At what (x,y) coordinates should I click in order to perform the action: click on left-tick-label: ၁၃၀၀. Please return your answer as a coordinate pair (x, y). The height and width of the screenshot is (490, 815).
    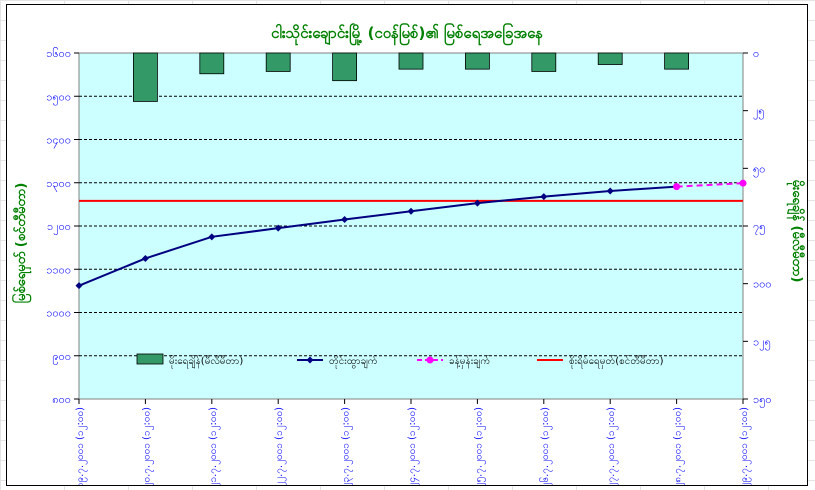
    Looking at the image, I should click on (58, 184).